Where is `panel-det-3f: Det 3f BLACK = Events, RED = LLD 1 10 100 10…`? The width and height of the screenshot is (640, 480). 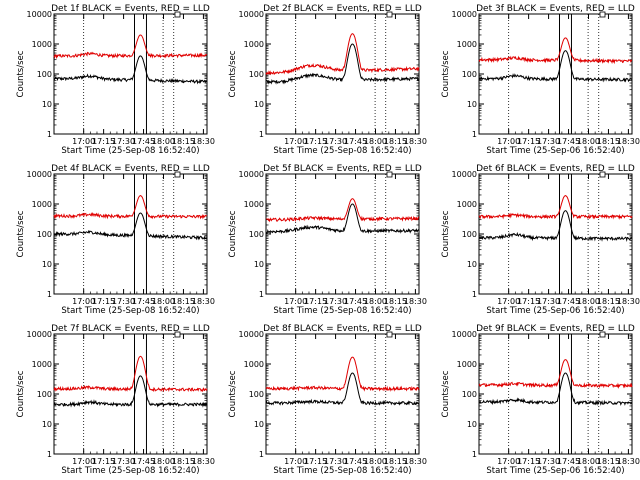
panel-det-3f: Det 3f BLACK = Events, RED = LLD 1 10 100 10… is located at coordinates (540, 80).